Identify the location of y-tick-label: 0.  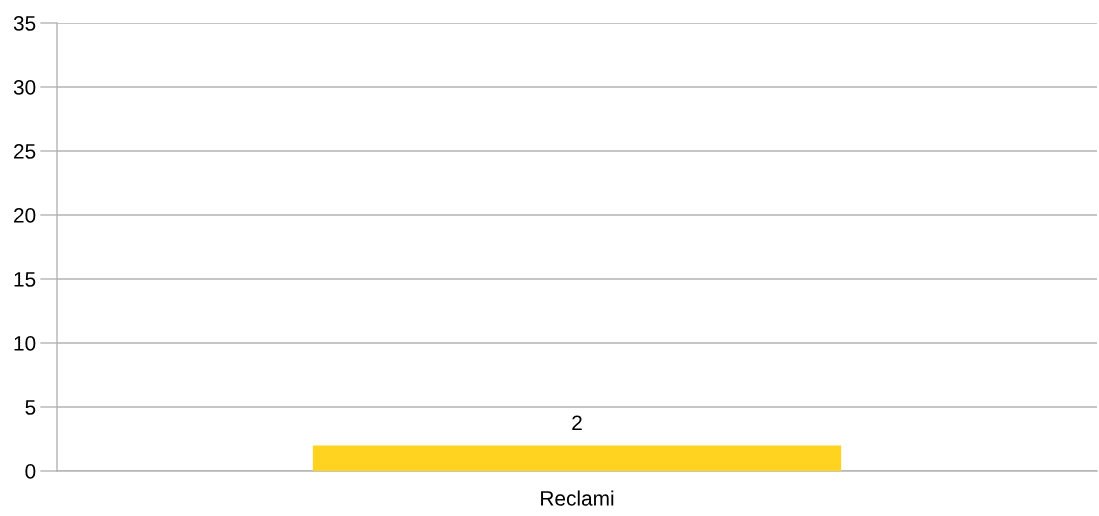
(30, 471).